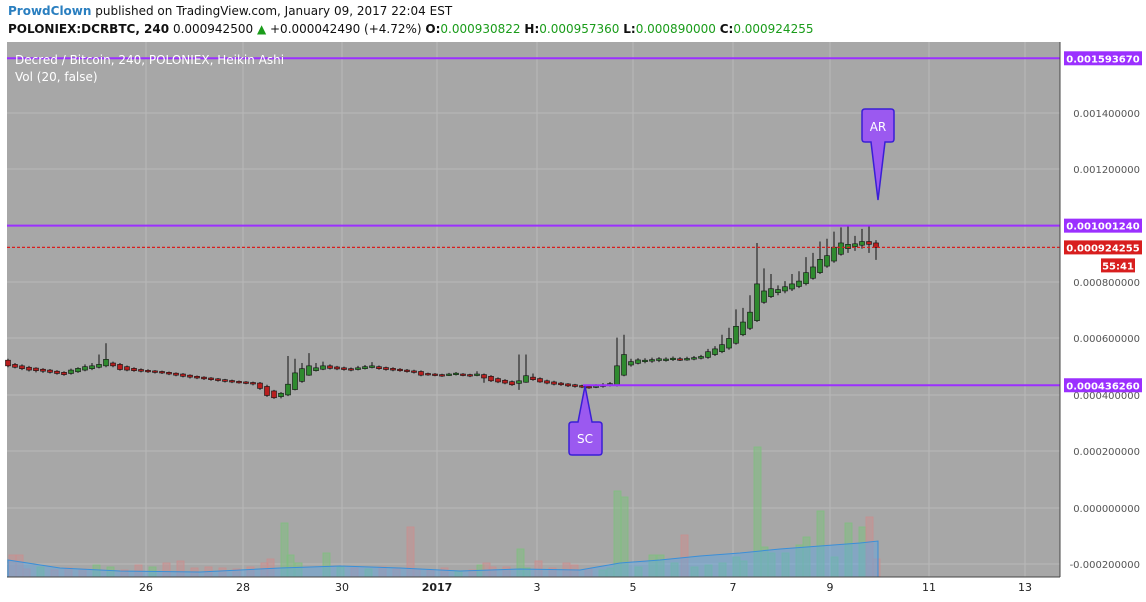  What do you see at coordinates (1106, 114) in the screenshot?
I see `y-tick-label: 0.001400000` at bounding box center [1106, 114].